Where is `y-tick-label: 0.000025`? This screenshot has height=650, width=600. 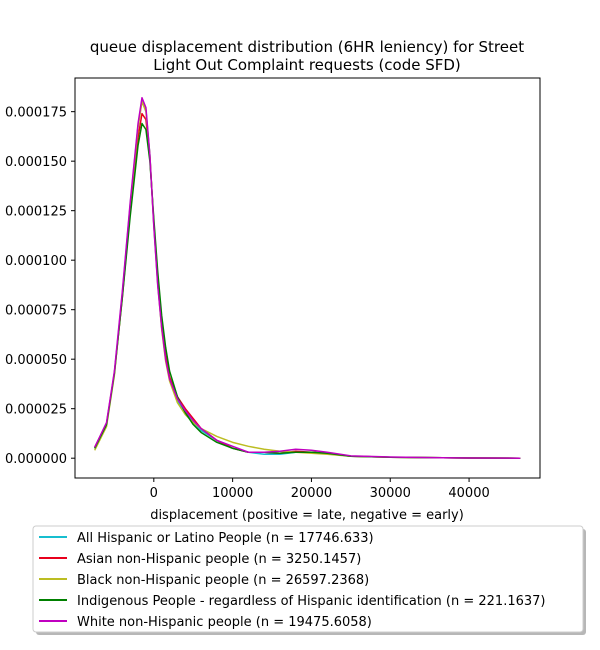 y-tick-label: 0.000025 is located at coordinates (36, 410).